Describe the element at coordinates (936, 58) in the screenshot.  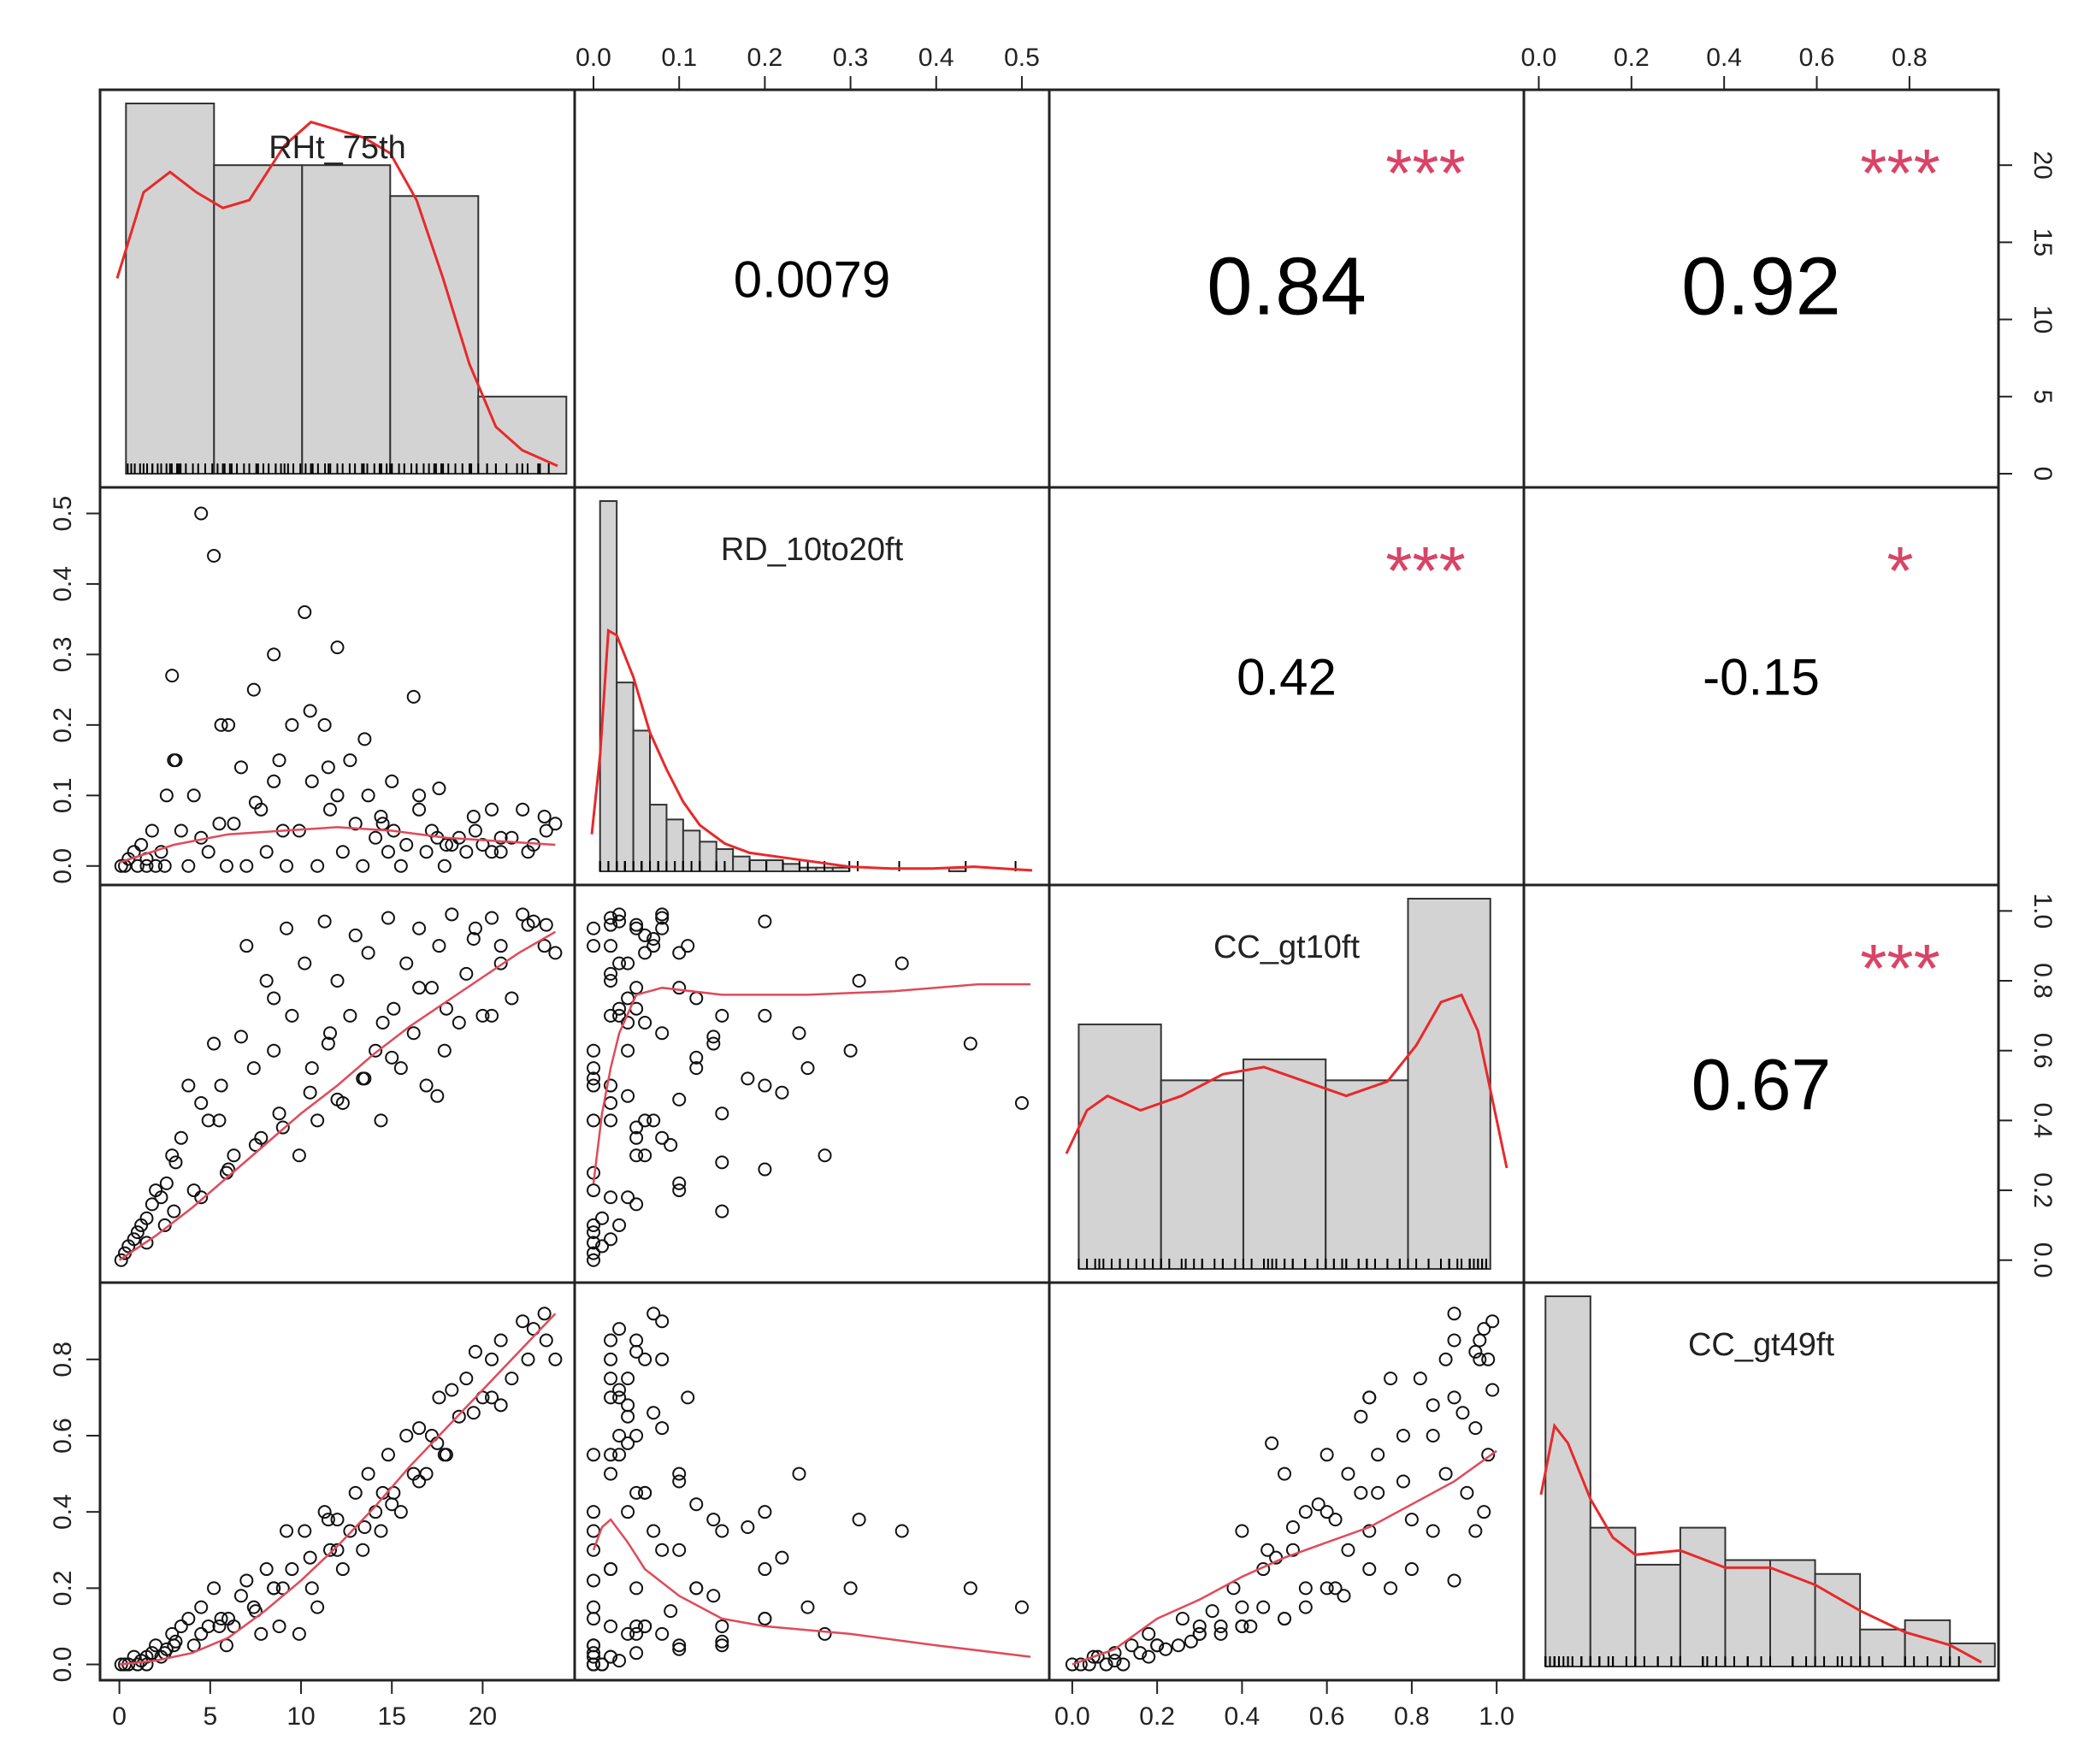
I see `x-tick-label-top-RD_10to20ft: 0.4` at that location.